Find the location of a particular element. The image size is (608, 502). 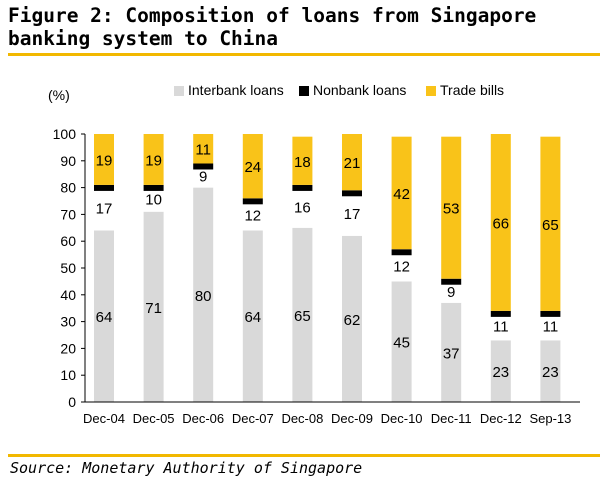

data-label-interbank: 71 is located at coordinates (153, 308).